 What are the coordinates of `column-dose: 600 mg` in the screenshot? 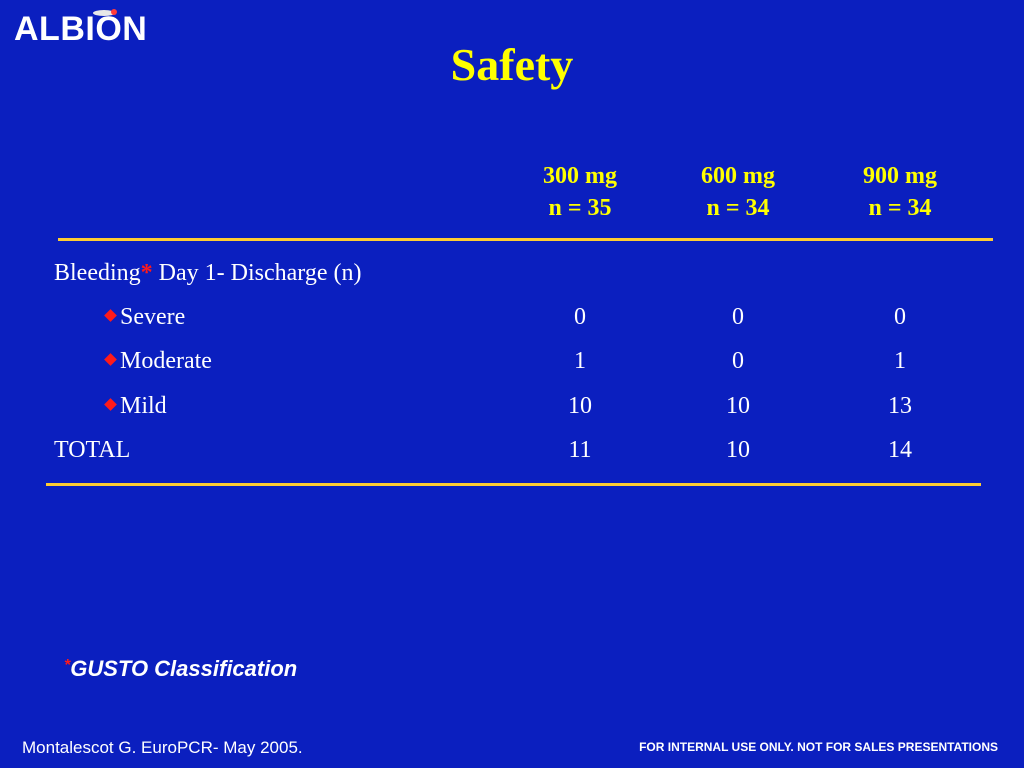 It's located at (738, 176).